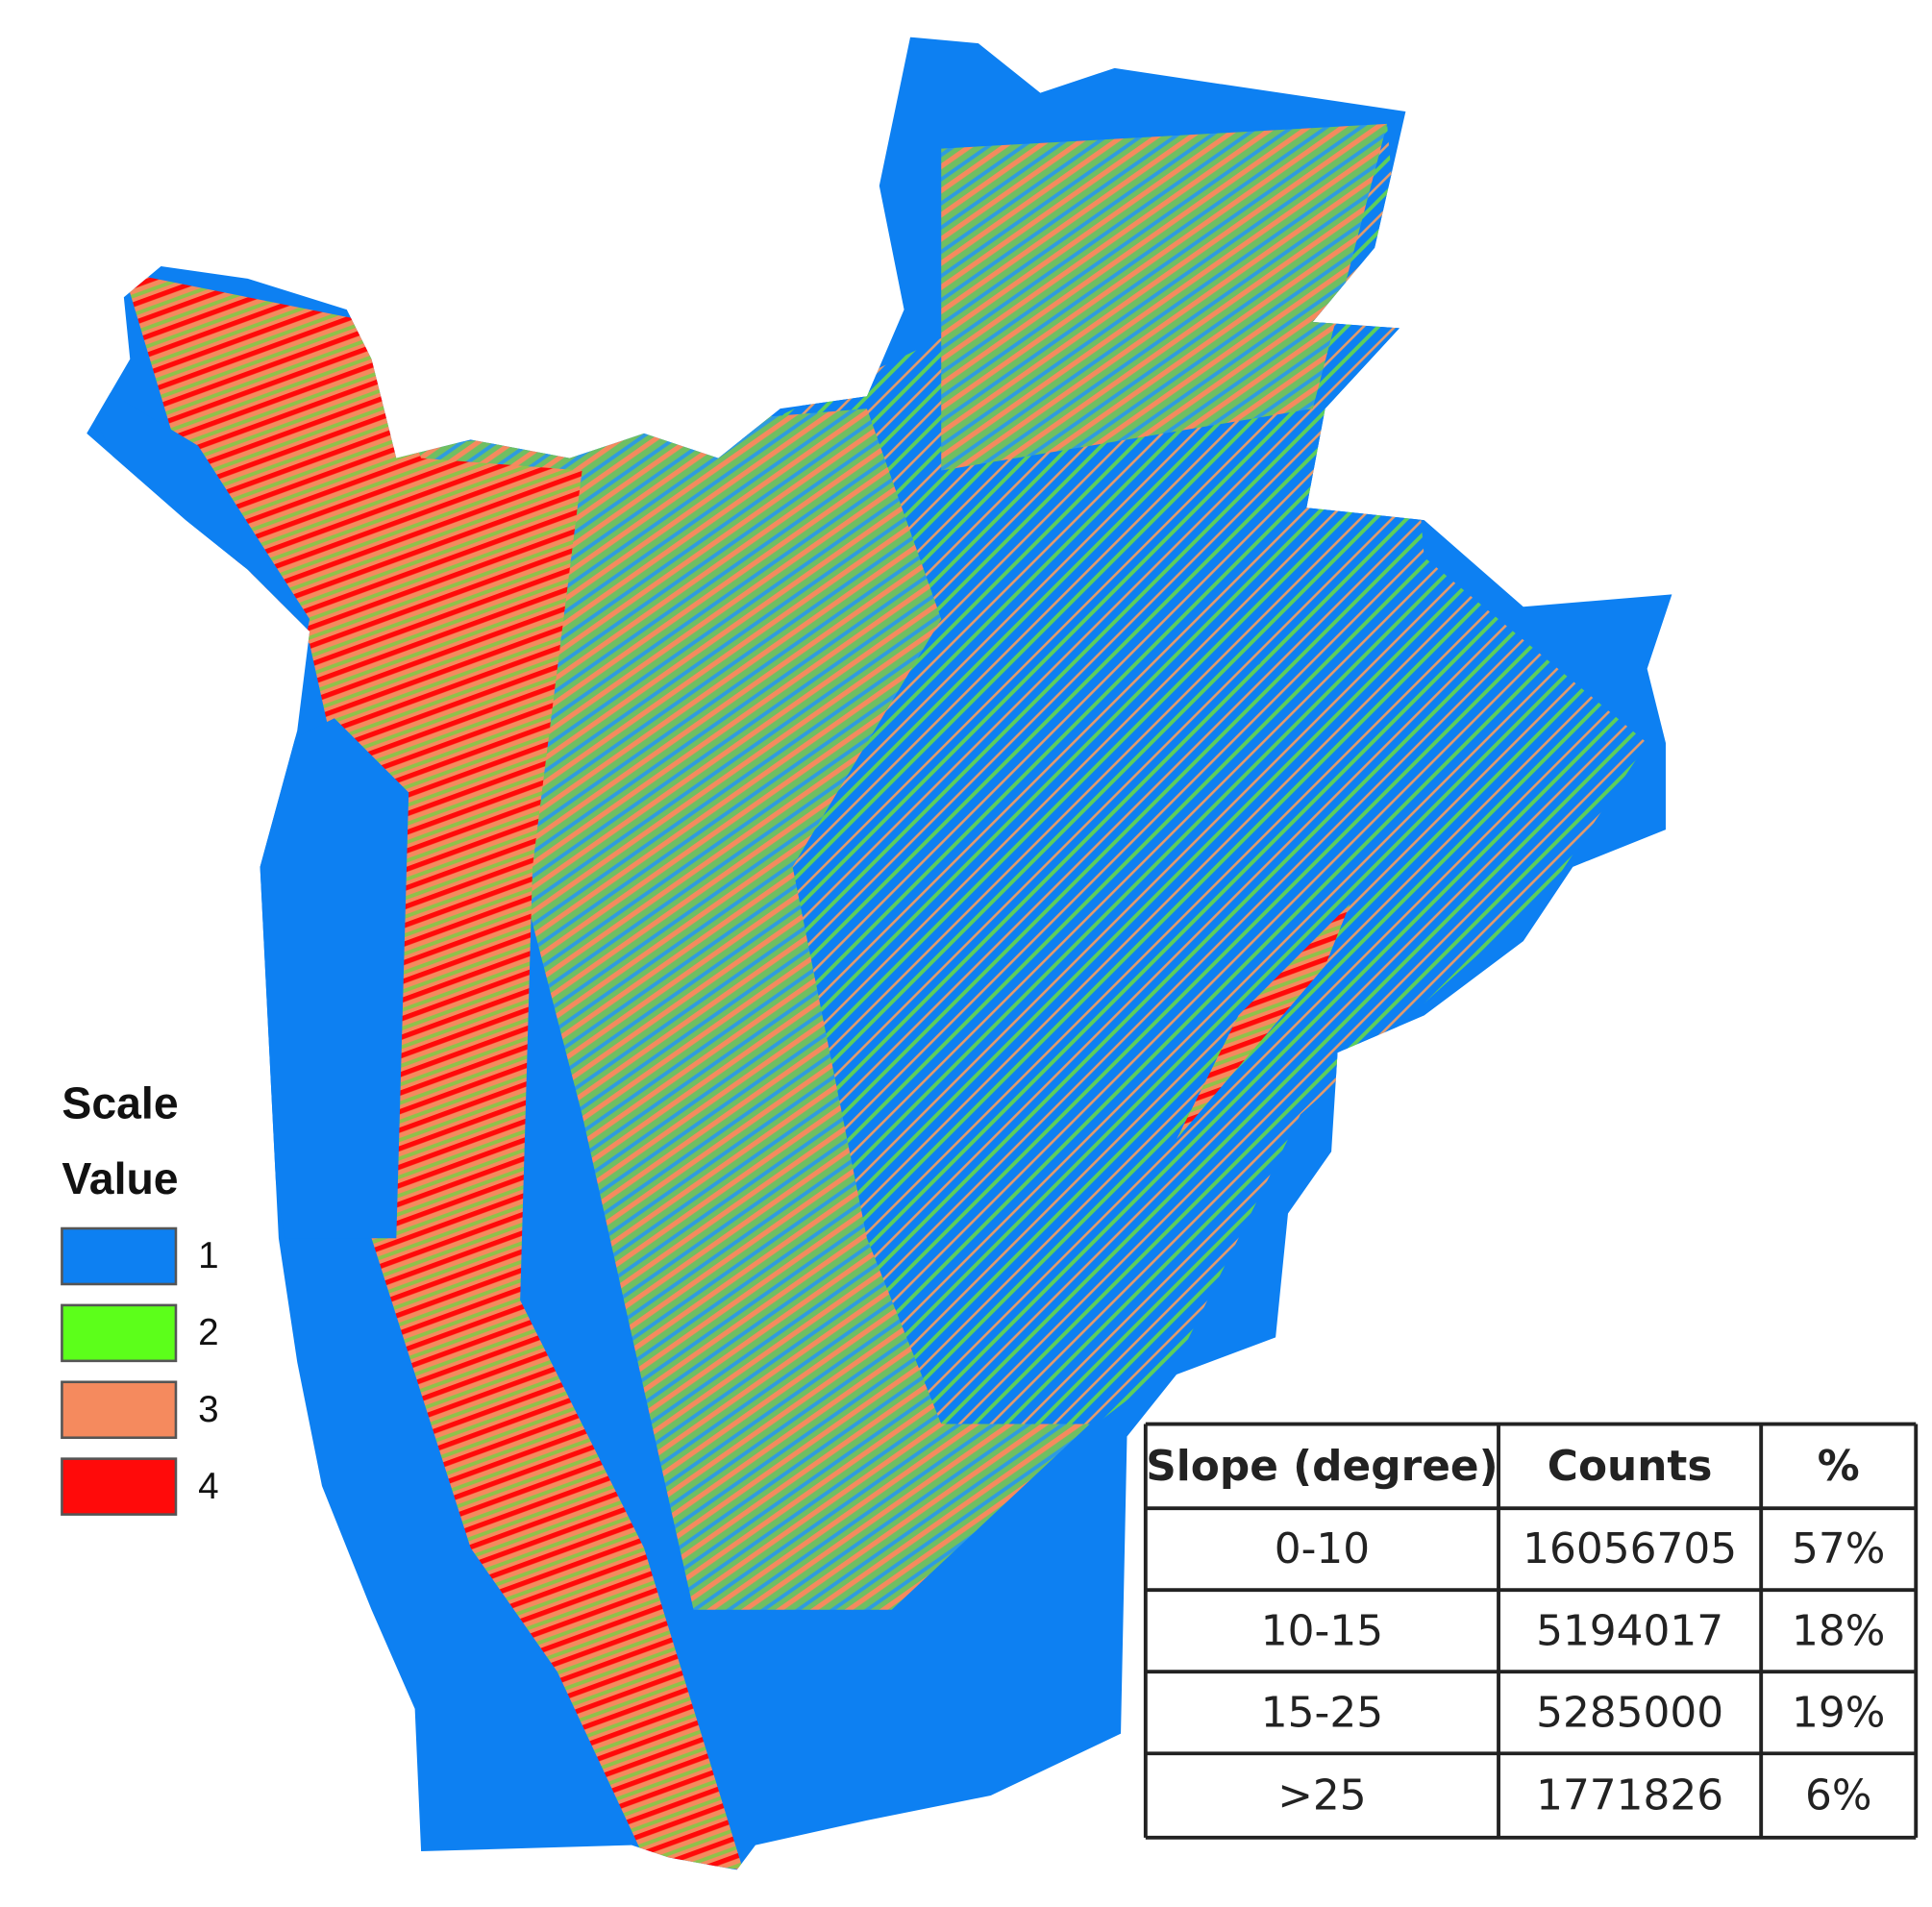 The image size is (1932, 1907). I want to click on table-cell: 18%, so click(1838, 1630).